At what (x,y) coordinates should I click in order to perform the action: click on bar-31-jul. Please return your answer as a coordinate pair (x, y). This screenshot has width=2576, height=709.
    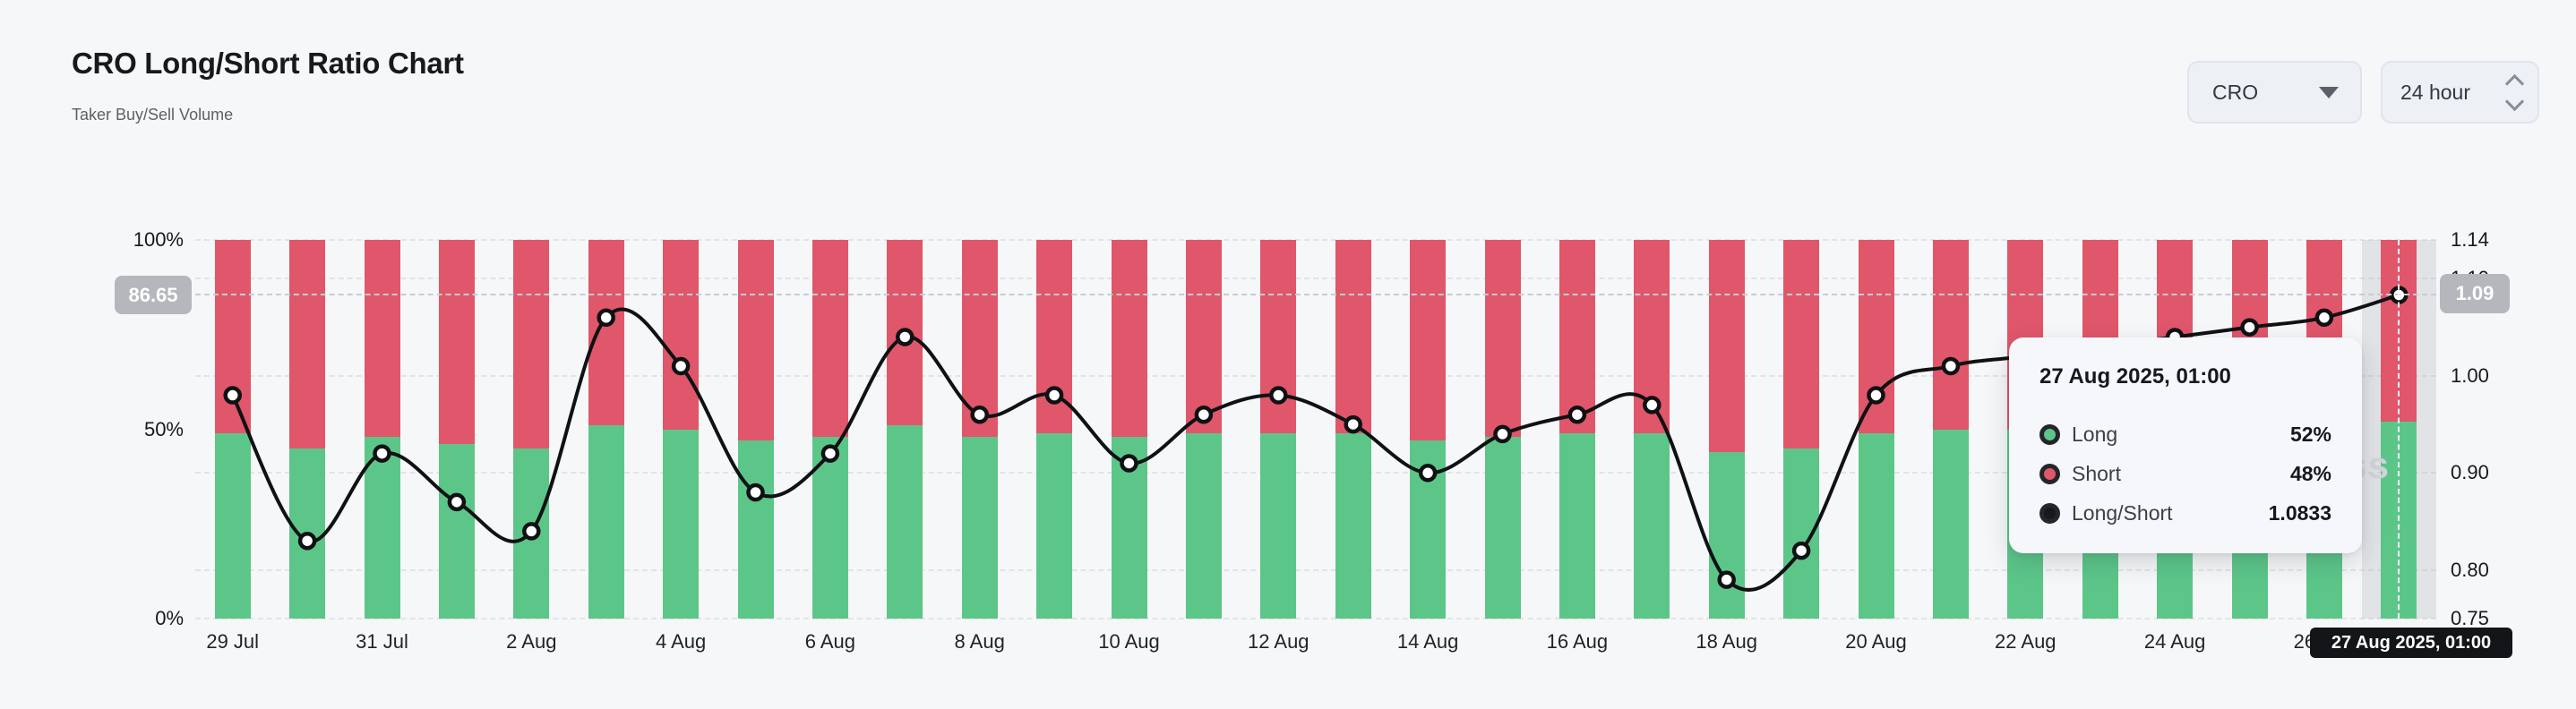
    Looking at the image, I should click on (382, 430).